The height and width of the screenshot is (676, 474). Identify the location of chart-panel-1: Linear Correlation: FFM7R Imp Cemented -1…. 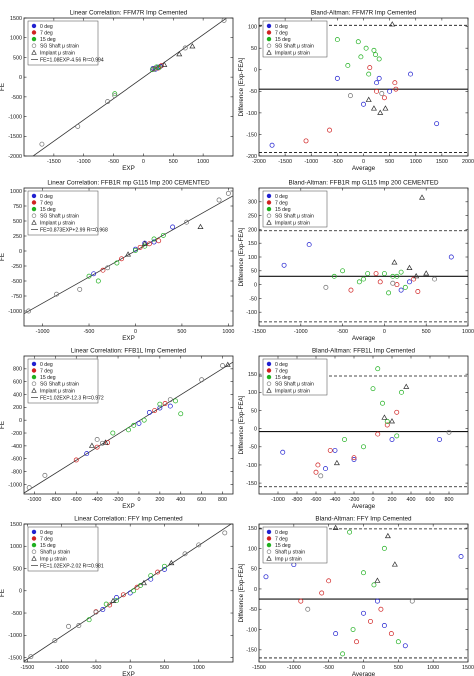
(117, 91).